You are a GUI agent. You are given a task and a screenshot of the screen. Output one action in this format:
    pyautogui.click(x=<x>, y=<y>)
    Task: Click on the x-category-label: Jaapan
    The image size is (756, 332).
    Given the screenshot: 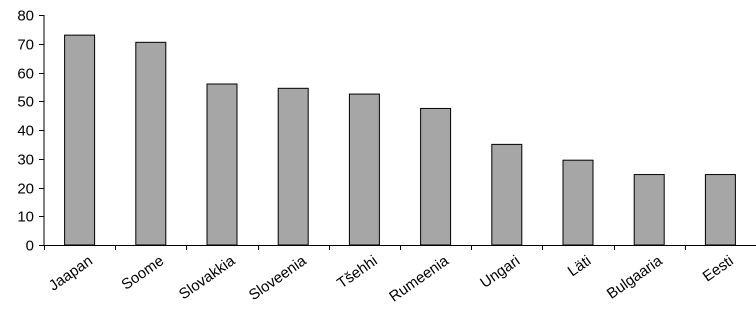 What is the action you would take?
    pyautogui.click(x=71, y=273)
    